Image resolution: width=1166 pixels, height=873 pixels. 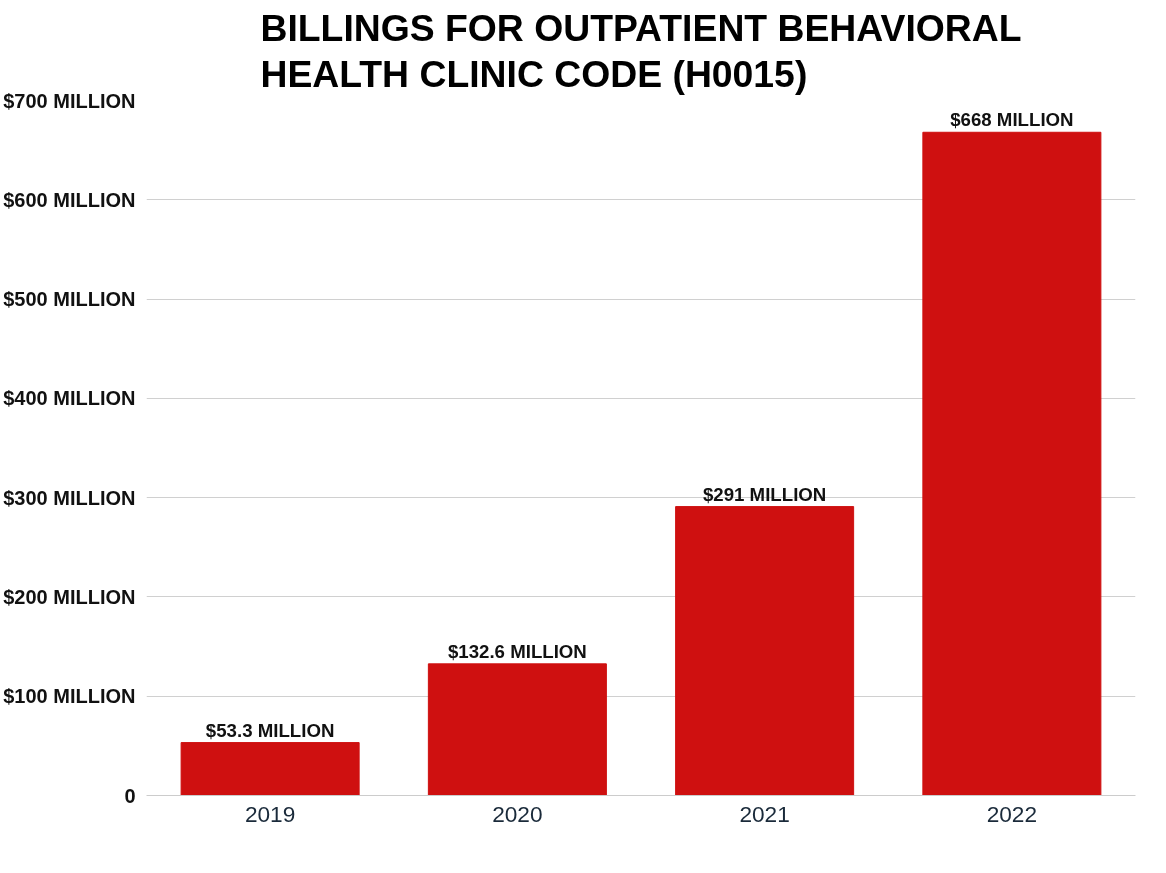 I want to click on y-tick-label: $700 MILLION, so click(x=69, y=100).